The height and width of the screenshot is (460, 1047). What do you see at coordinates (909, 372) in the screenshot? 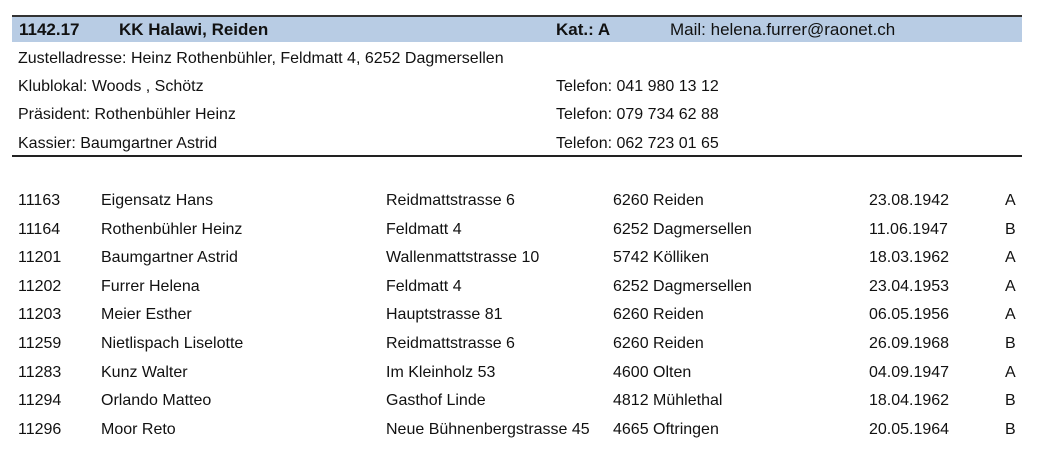
I see `member-birthdate: 04.09.1947` at bounding box center [909, 372].